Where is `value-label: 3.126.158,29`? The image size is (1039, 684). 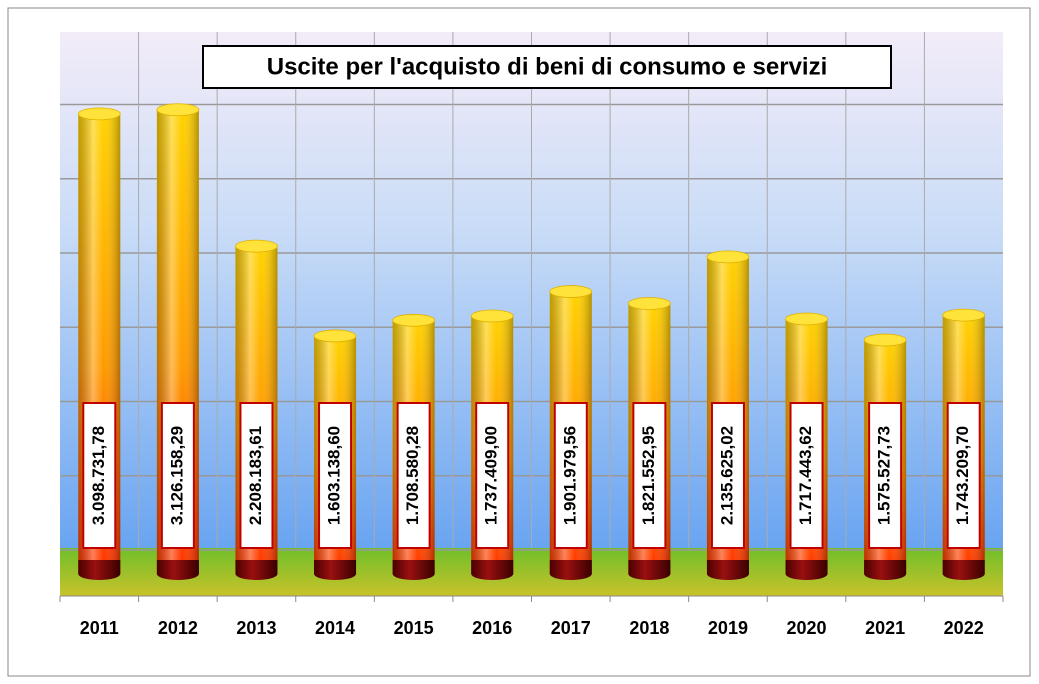 value-label: 3.126.158,29 is located at coordinates (176, 475).